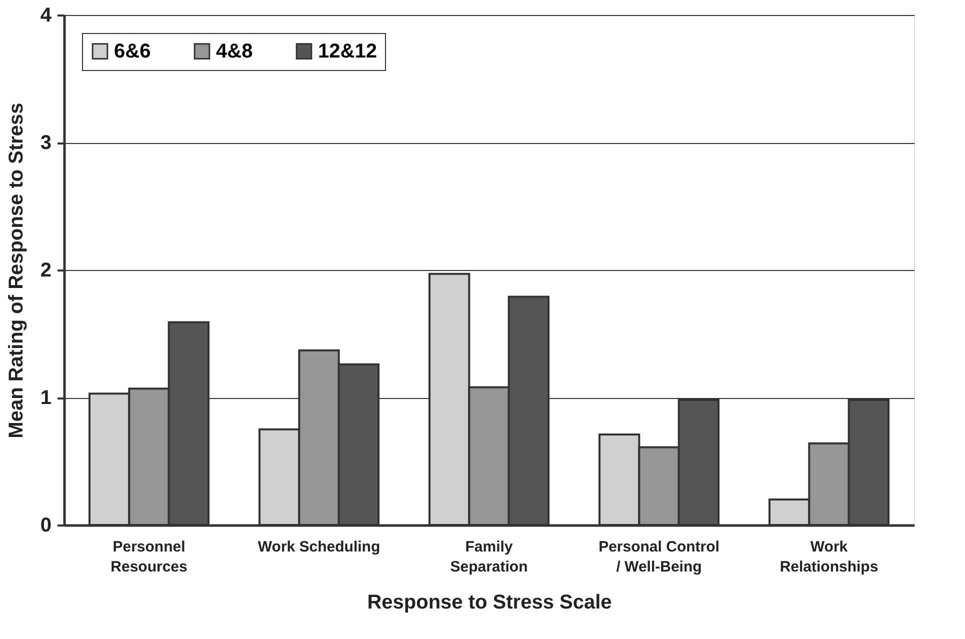 This screenshot has height=639, width=965. What do you see at coordinates (347, 51) in the screenshot?
I see `legend-label: 12&12` at bounding box center [347, 51].